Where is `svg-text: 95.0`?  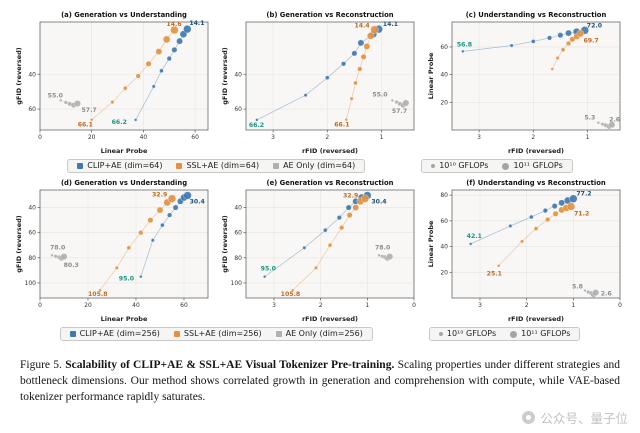 svg-text: 95.0 is located at coordinates (127, 279).